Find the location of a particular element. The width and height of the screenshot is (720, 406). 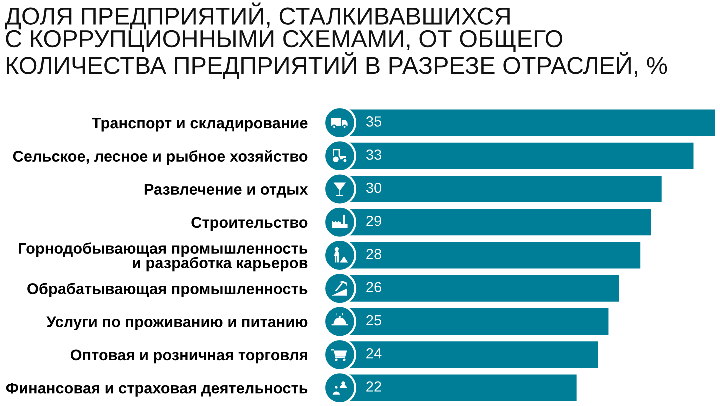

y-tick-label: Транспорт и складирование is located at coordinates (200, 125).